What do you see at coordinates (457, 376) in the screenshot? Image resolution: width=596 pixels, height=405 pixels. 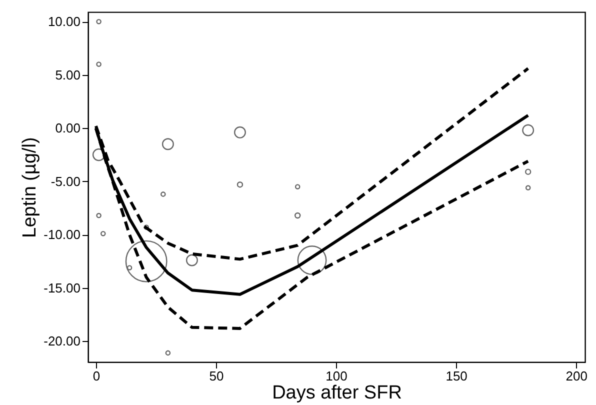 I see `x-tick-label: 150` at bounding box center [457, 376].